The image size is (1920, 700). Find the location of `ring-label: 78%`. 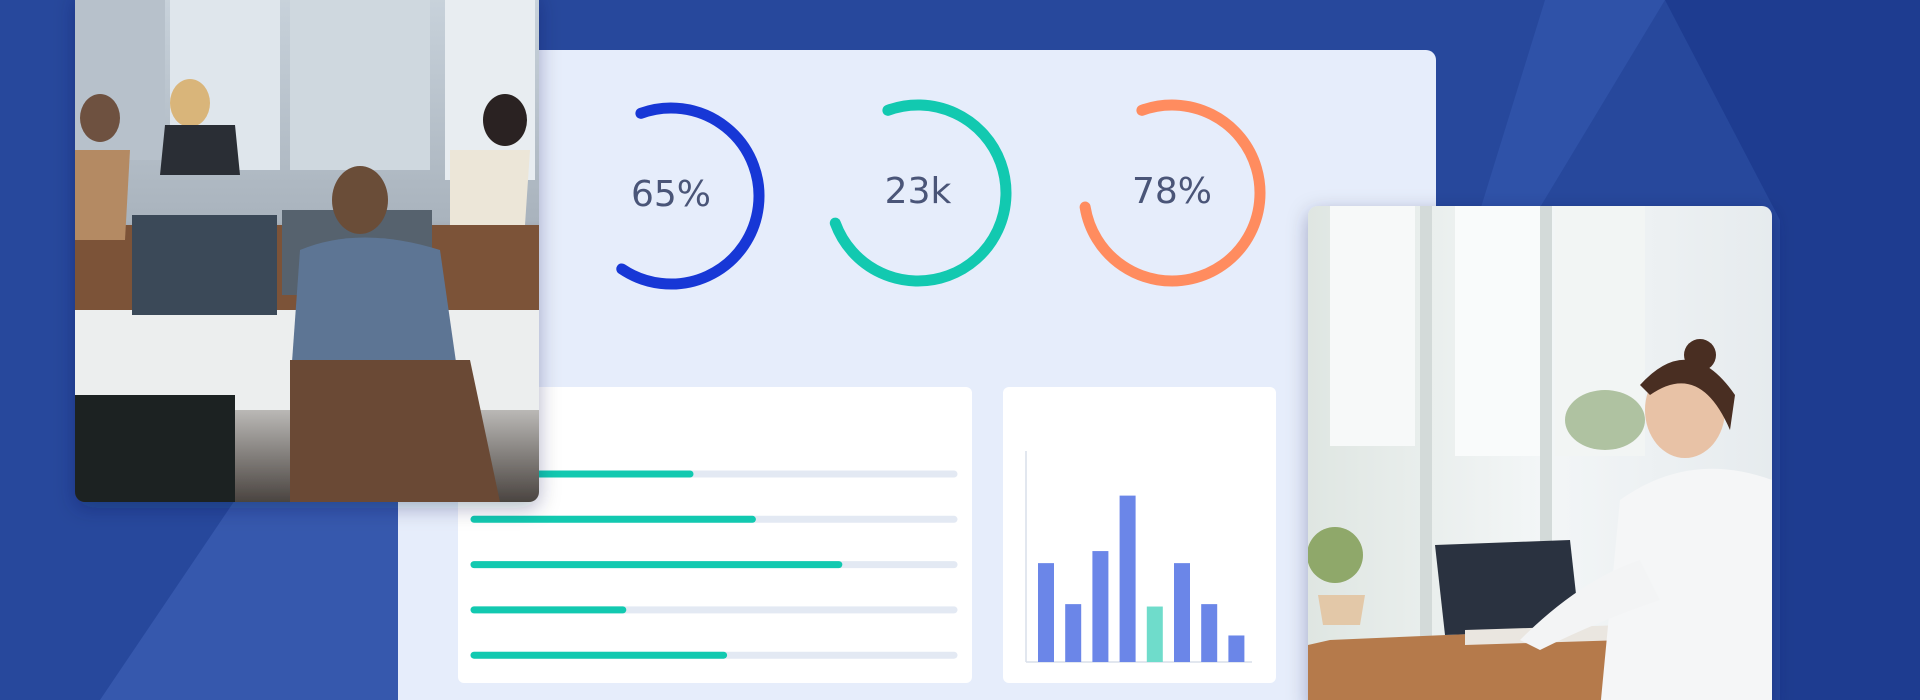

ring-label: 78% is located at coordinates (1172, 191).